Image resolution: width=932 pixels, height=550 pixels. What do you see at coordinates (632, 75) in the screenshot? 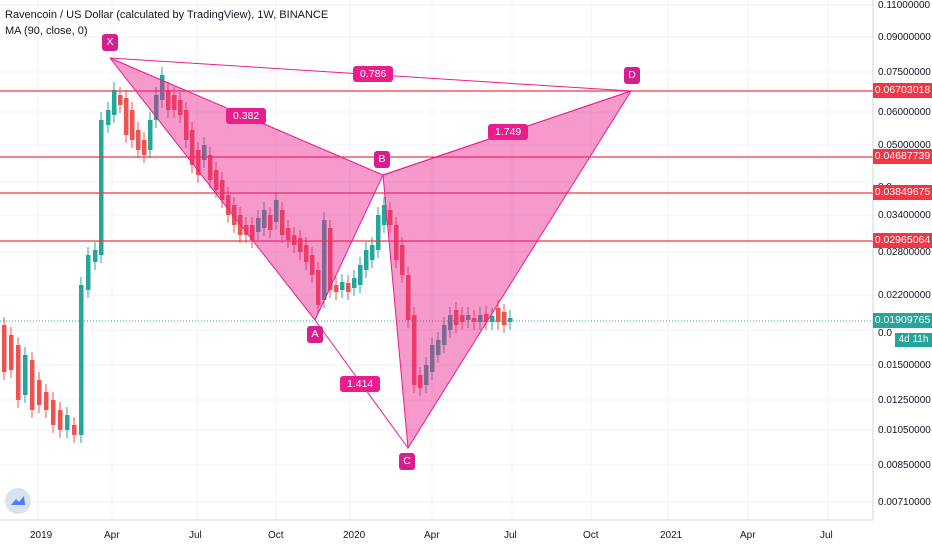
I see `pattern-point-d: D` at bounding box center [632, 75].